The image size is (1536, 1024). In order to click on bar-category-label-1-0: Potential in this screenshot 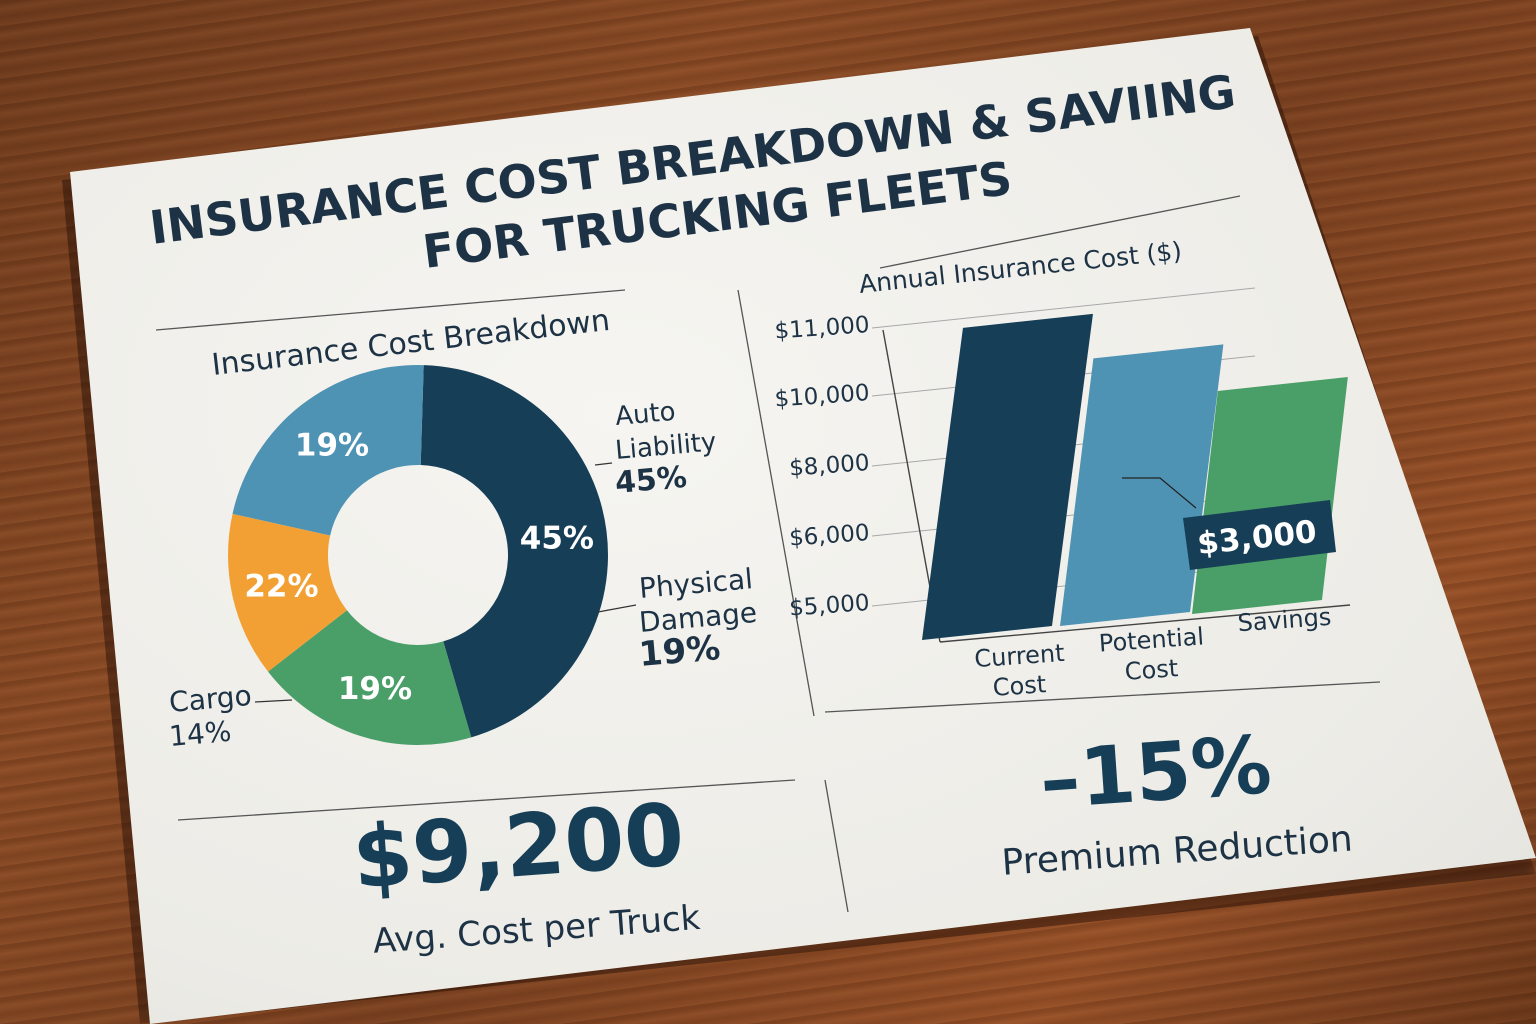, I will do `click(1151, 639)`.